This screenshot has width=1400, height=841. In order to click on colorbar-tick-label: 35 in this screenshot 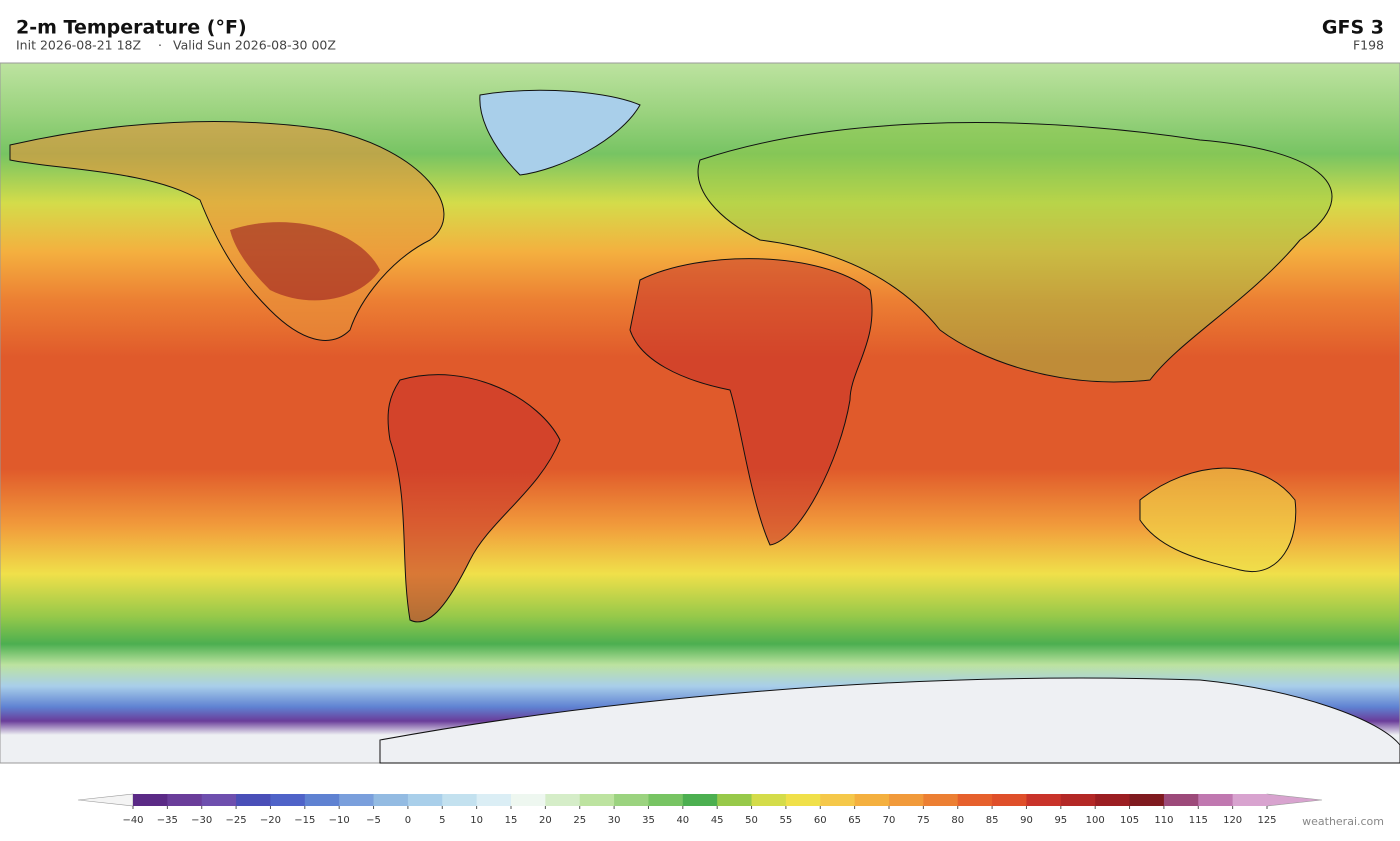, I will do `click(648, 820)`.